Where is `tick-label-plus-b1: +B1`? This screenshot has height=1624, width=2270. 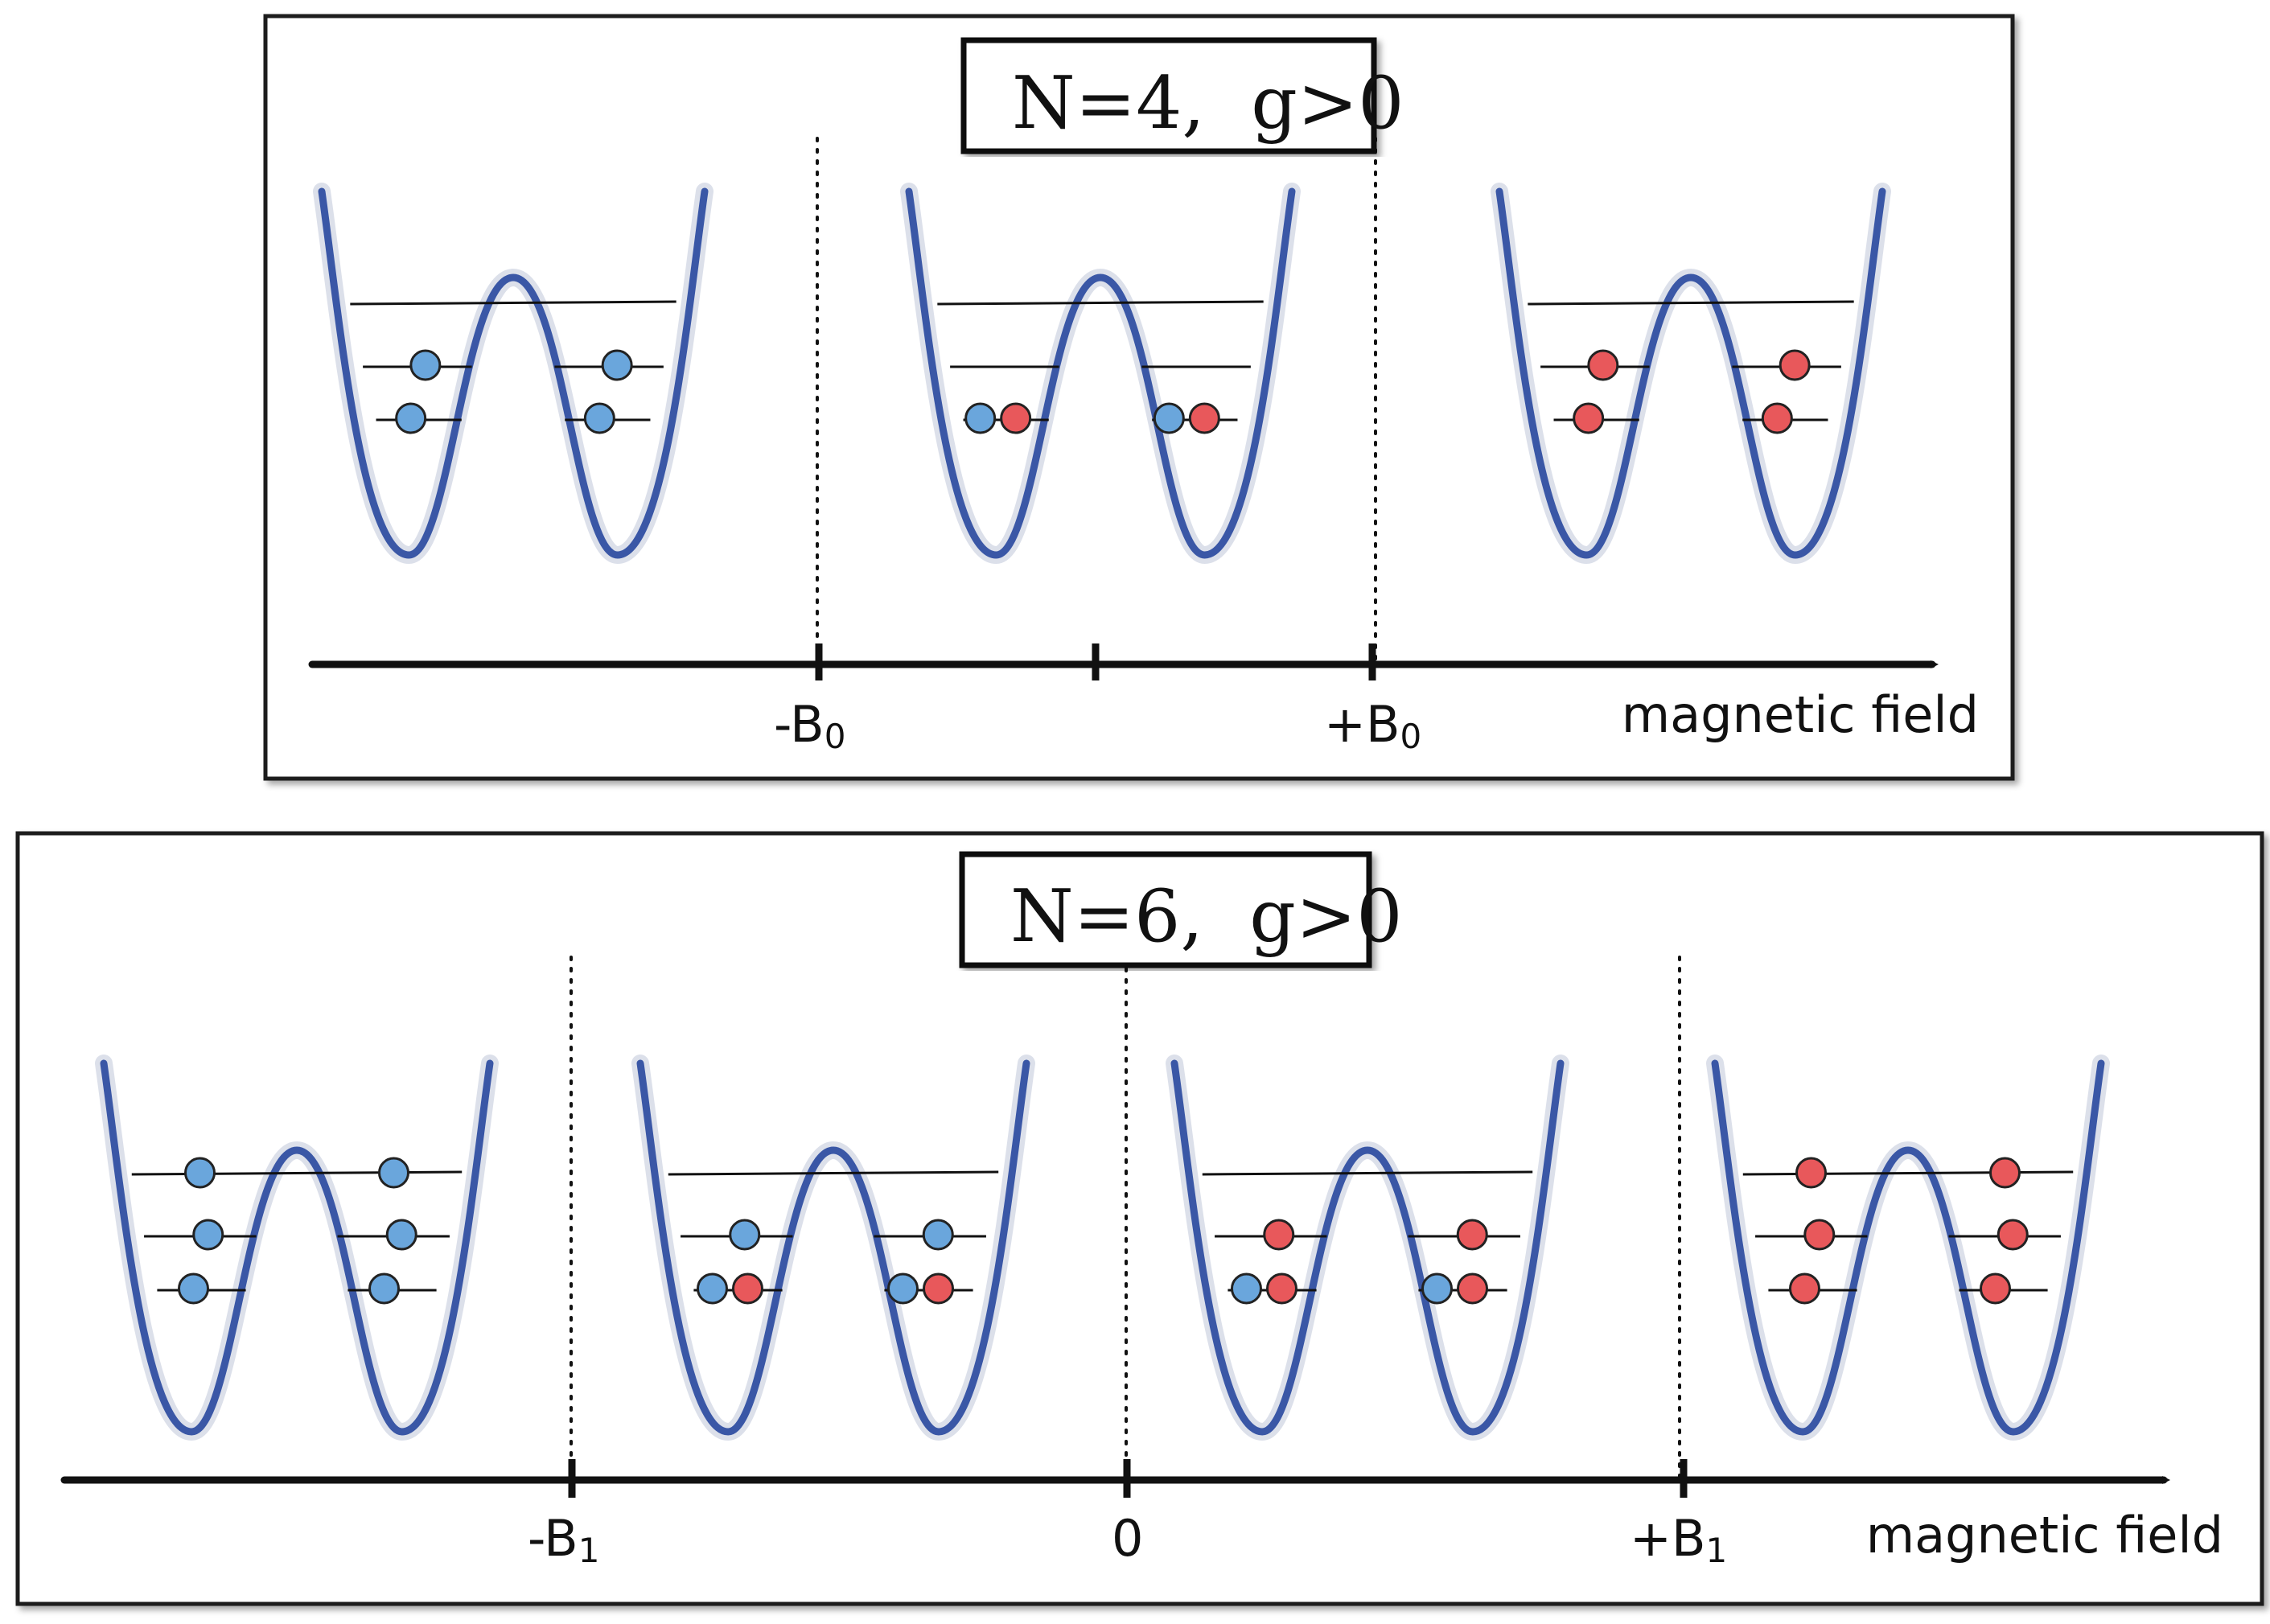 tick-label-plus-b1: +B1 is located at coordinates (1678, 1540).